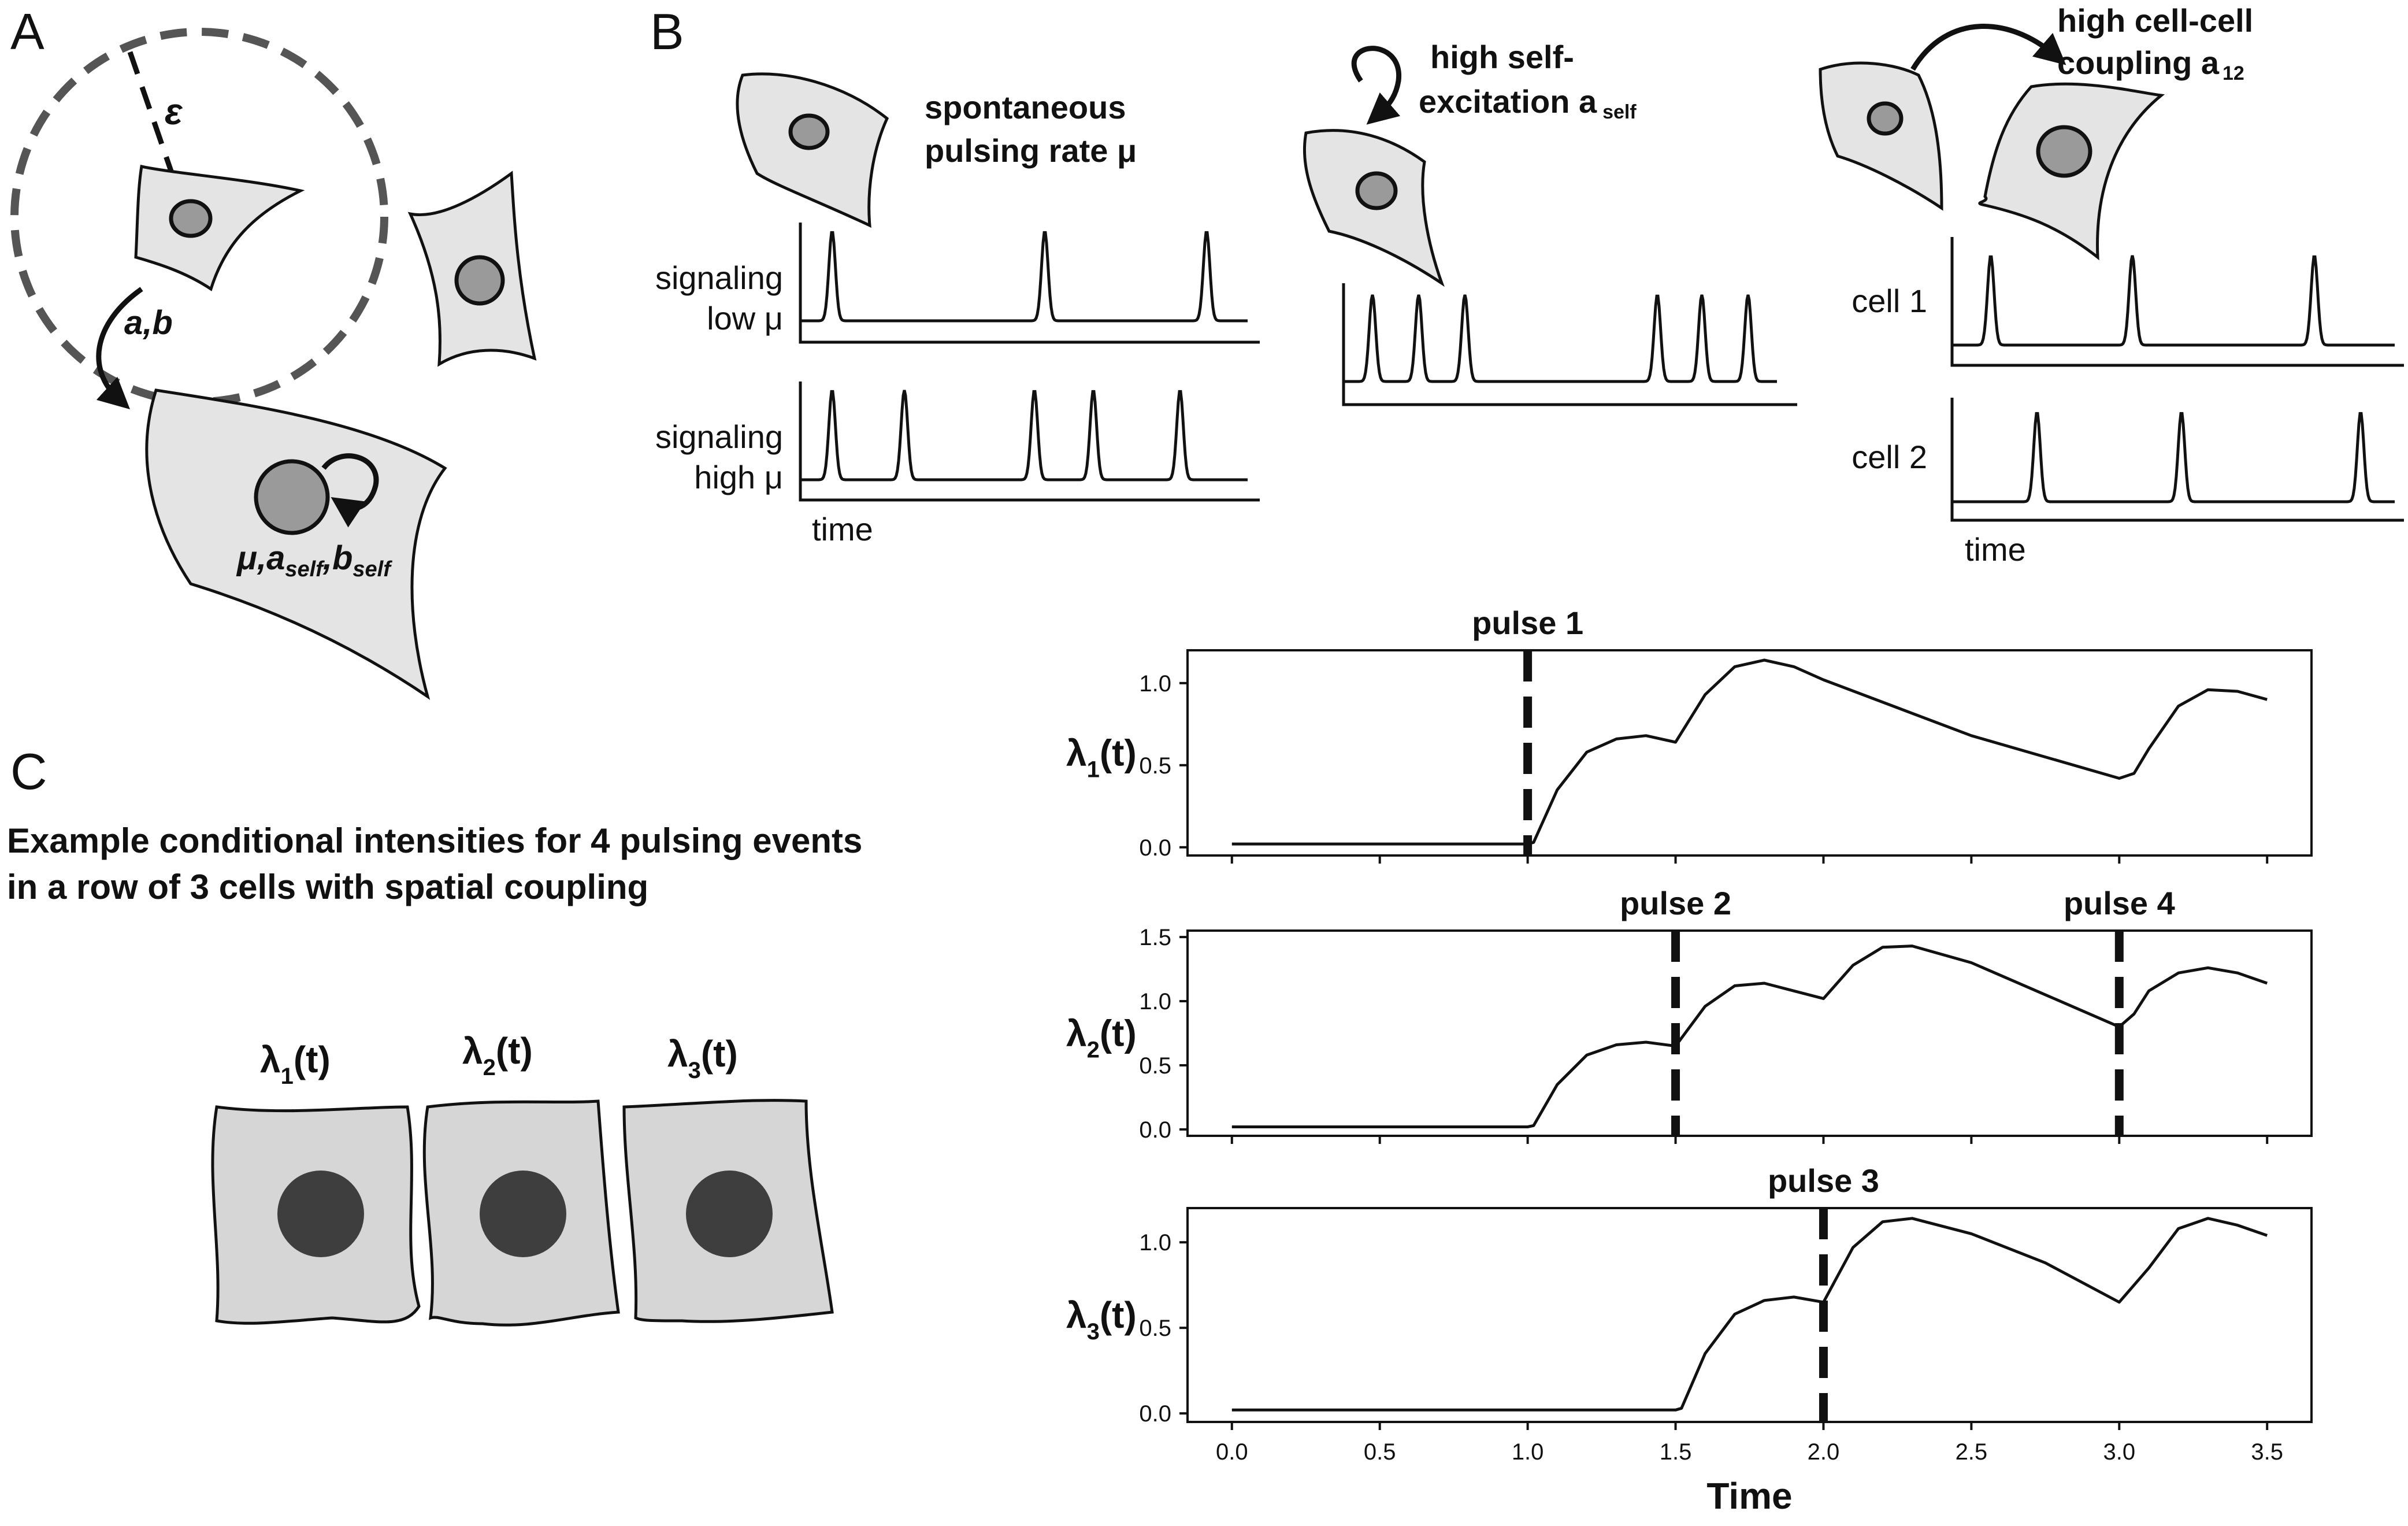 This screenshot has width=2408, height=1526. I want to click on high-mu-axes, so click(1029, 442).